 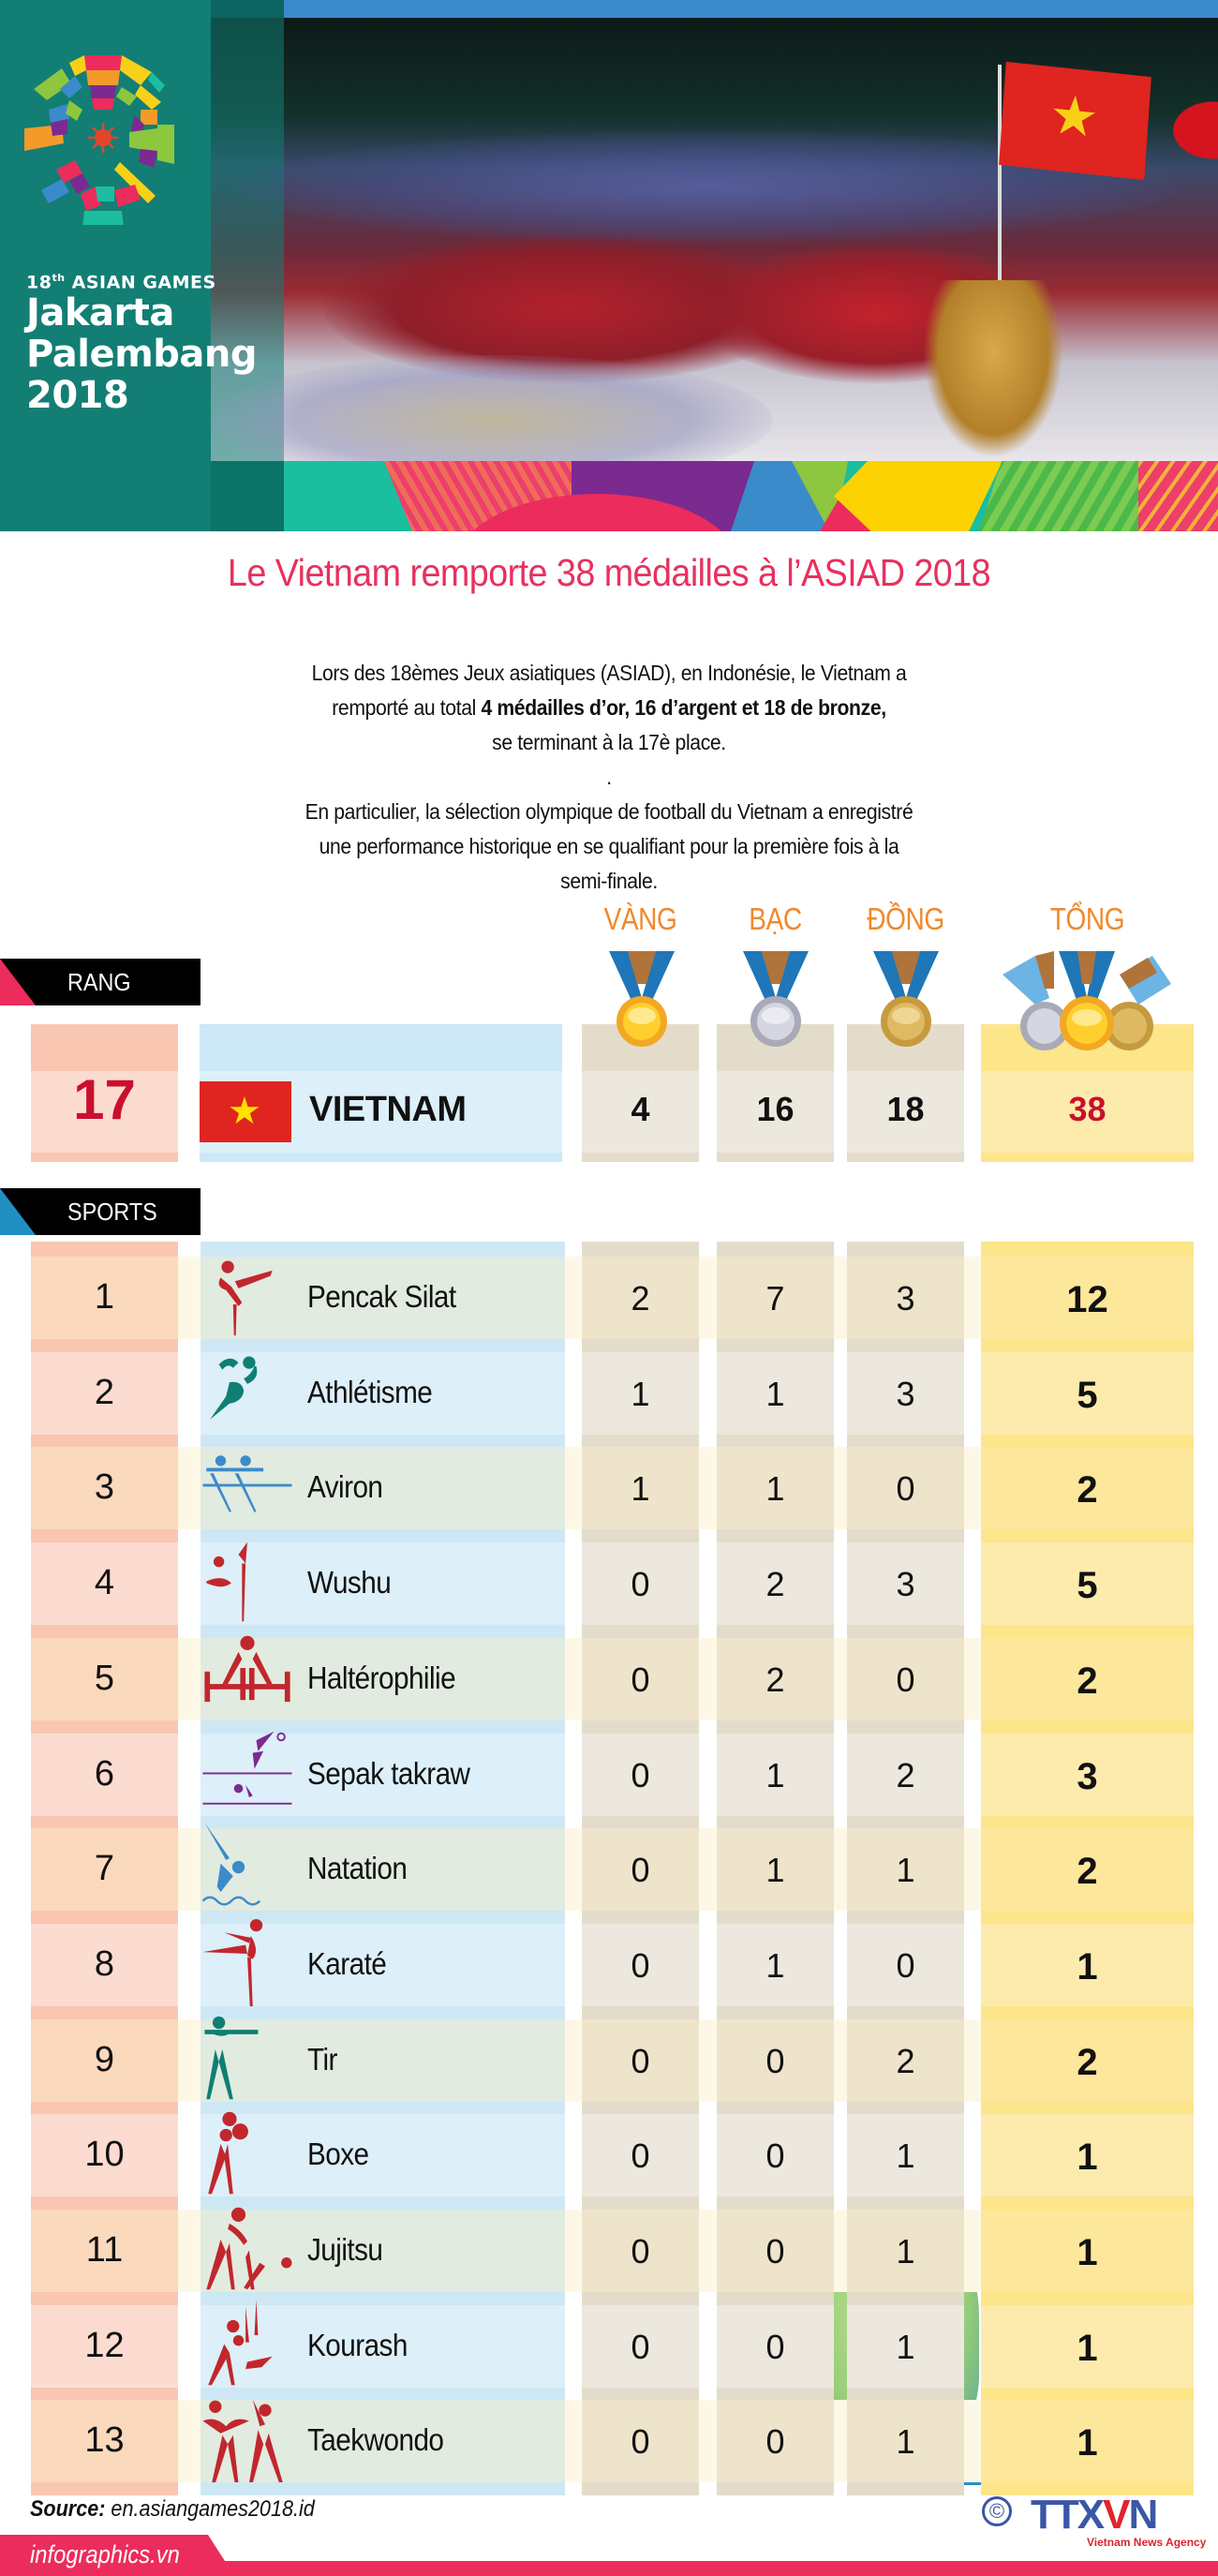 I want to click on total-count: 3, so click(x=1088, y=1776).